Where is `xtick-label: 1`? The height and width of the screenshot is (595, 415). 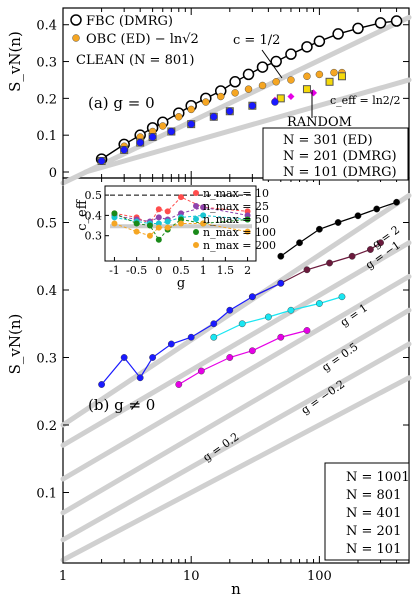 xtick-label: 1 is located at coordinates (63, 576).